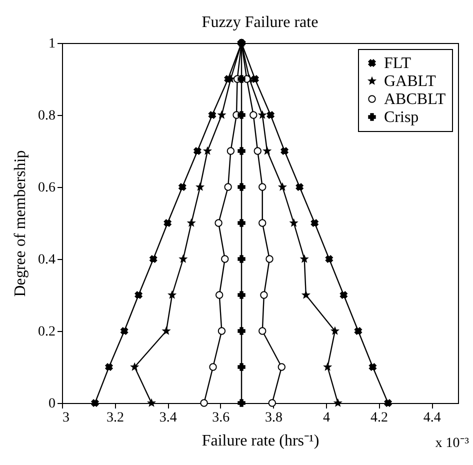 This screenshot has width=473, height=465. I want to click on x-tick-label: 3.2, so click(115, 418).